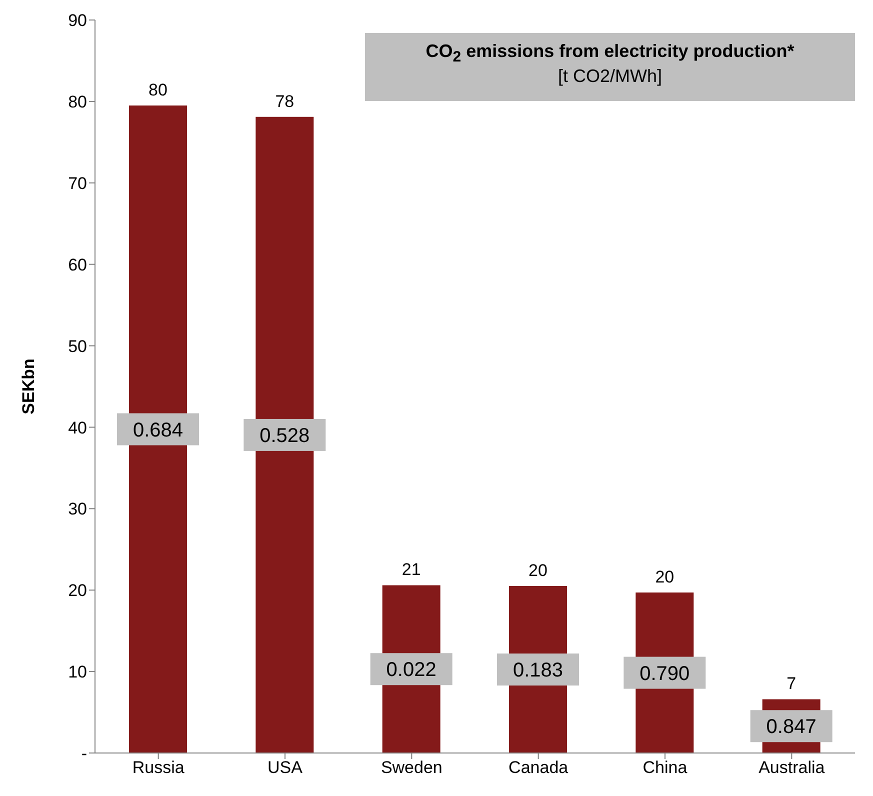 This screenshot has height=796, width=873. What do you see at coordinates (77, 428) in the screenshot?
I see `y-tick-label: 40` at bounding box center [77, 428].